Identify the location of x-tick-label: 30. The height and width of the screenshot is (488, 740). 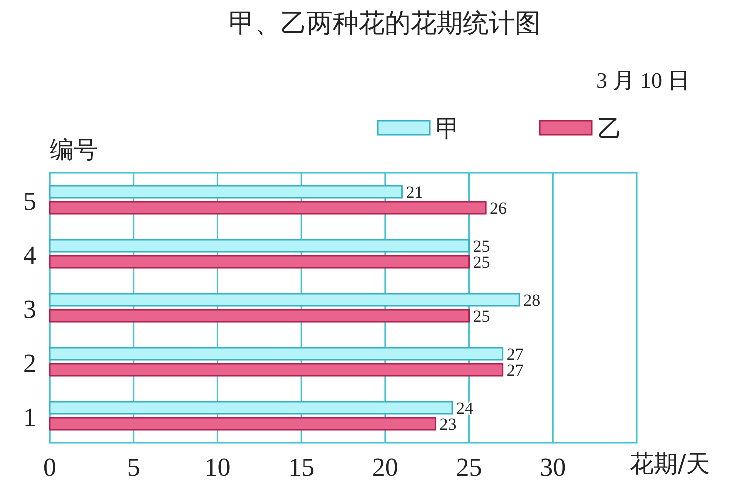
(553, 467).